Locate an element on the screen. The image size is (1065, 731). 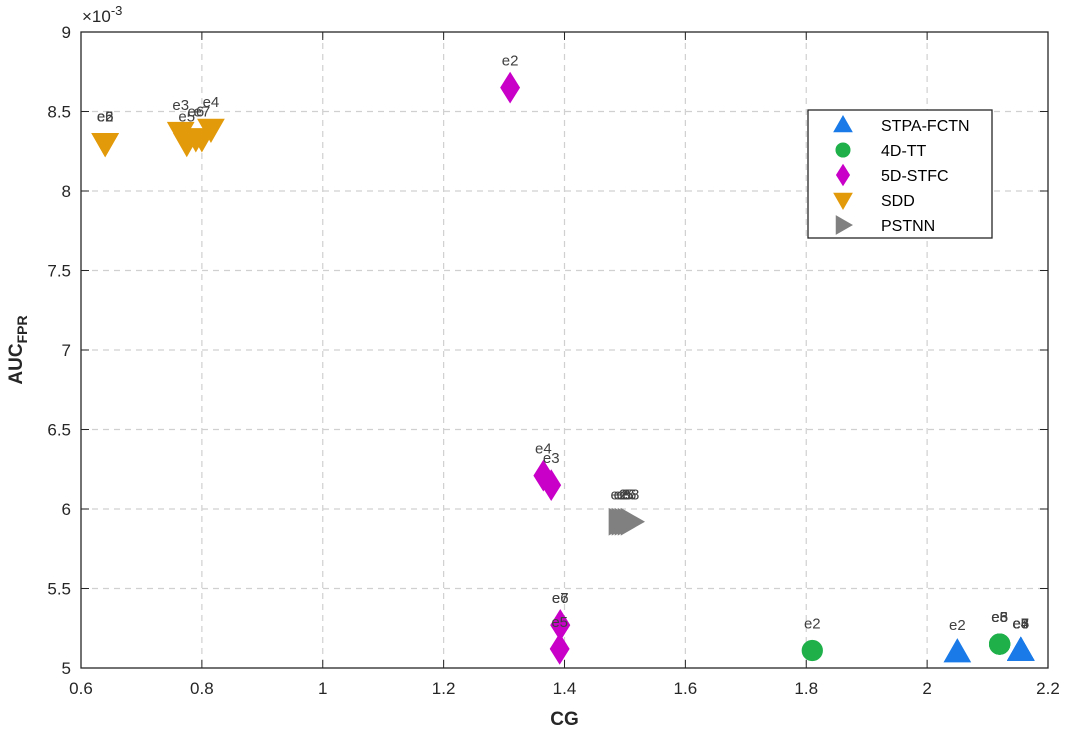
y-exponent-power: -3 is located at coordinates (117, 10).